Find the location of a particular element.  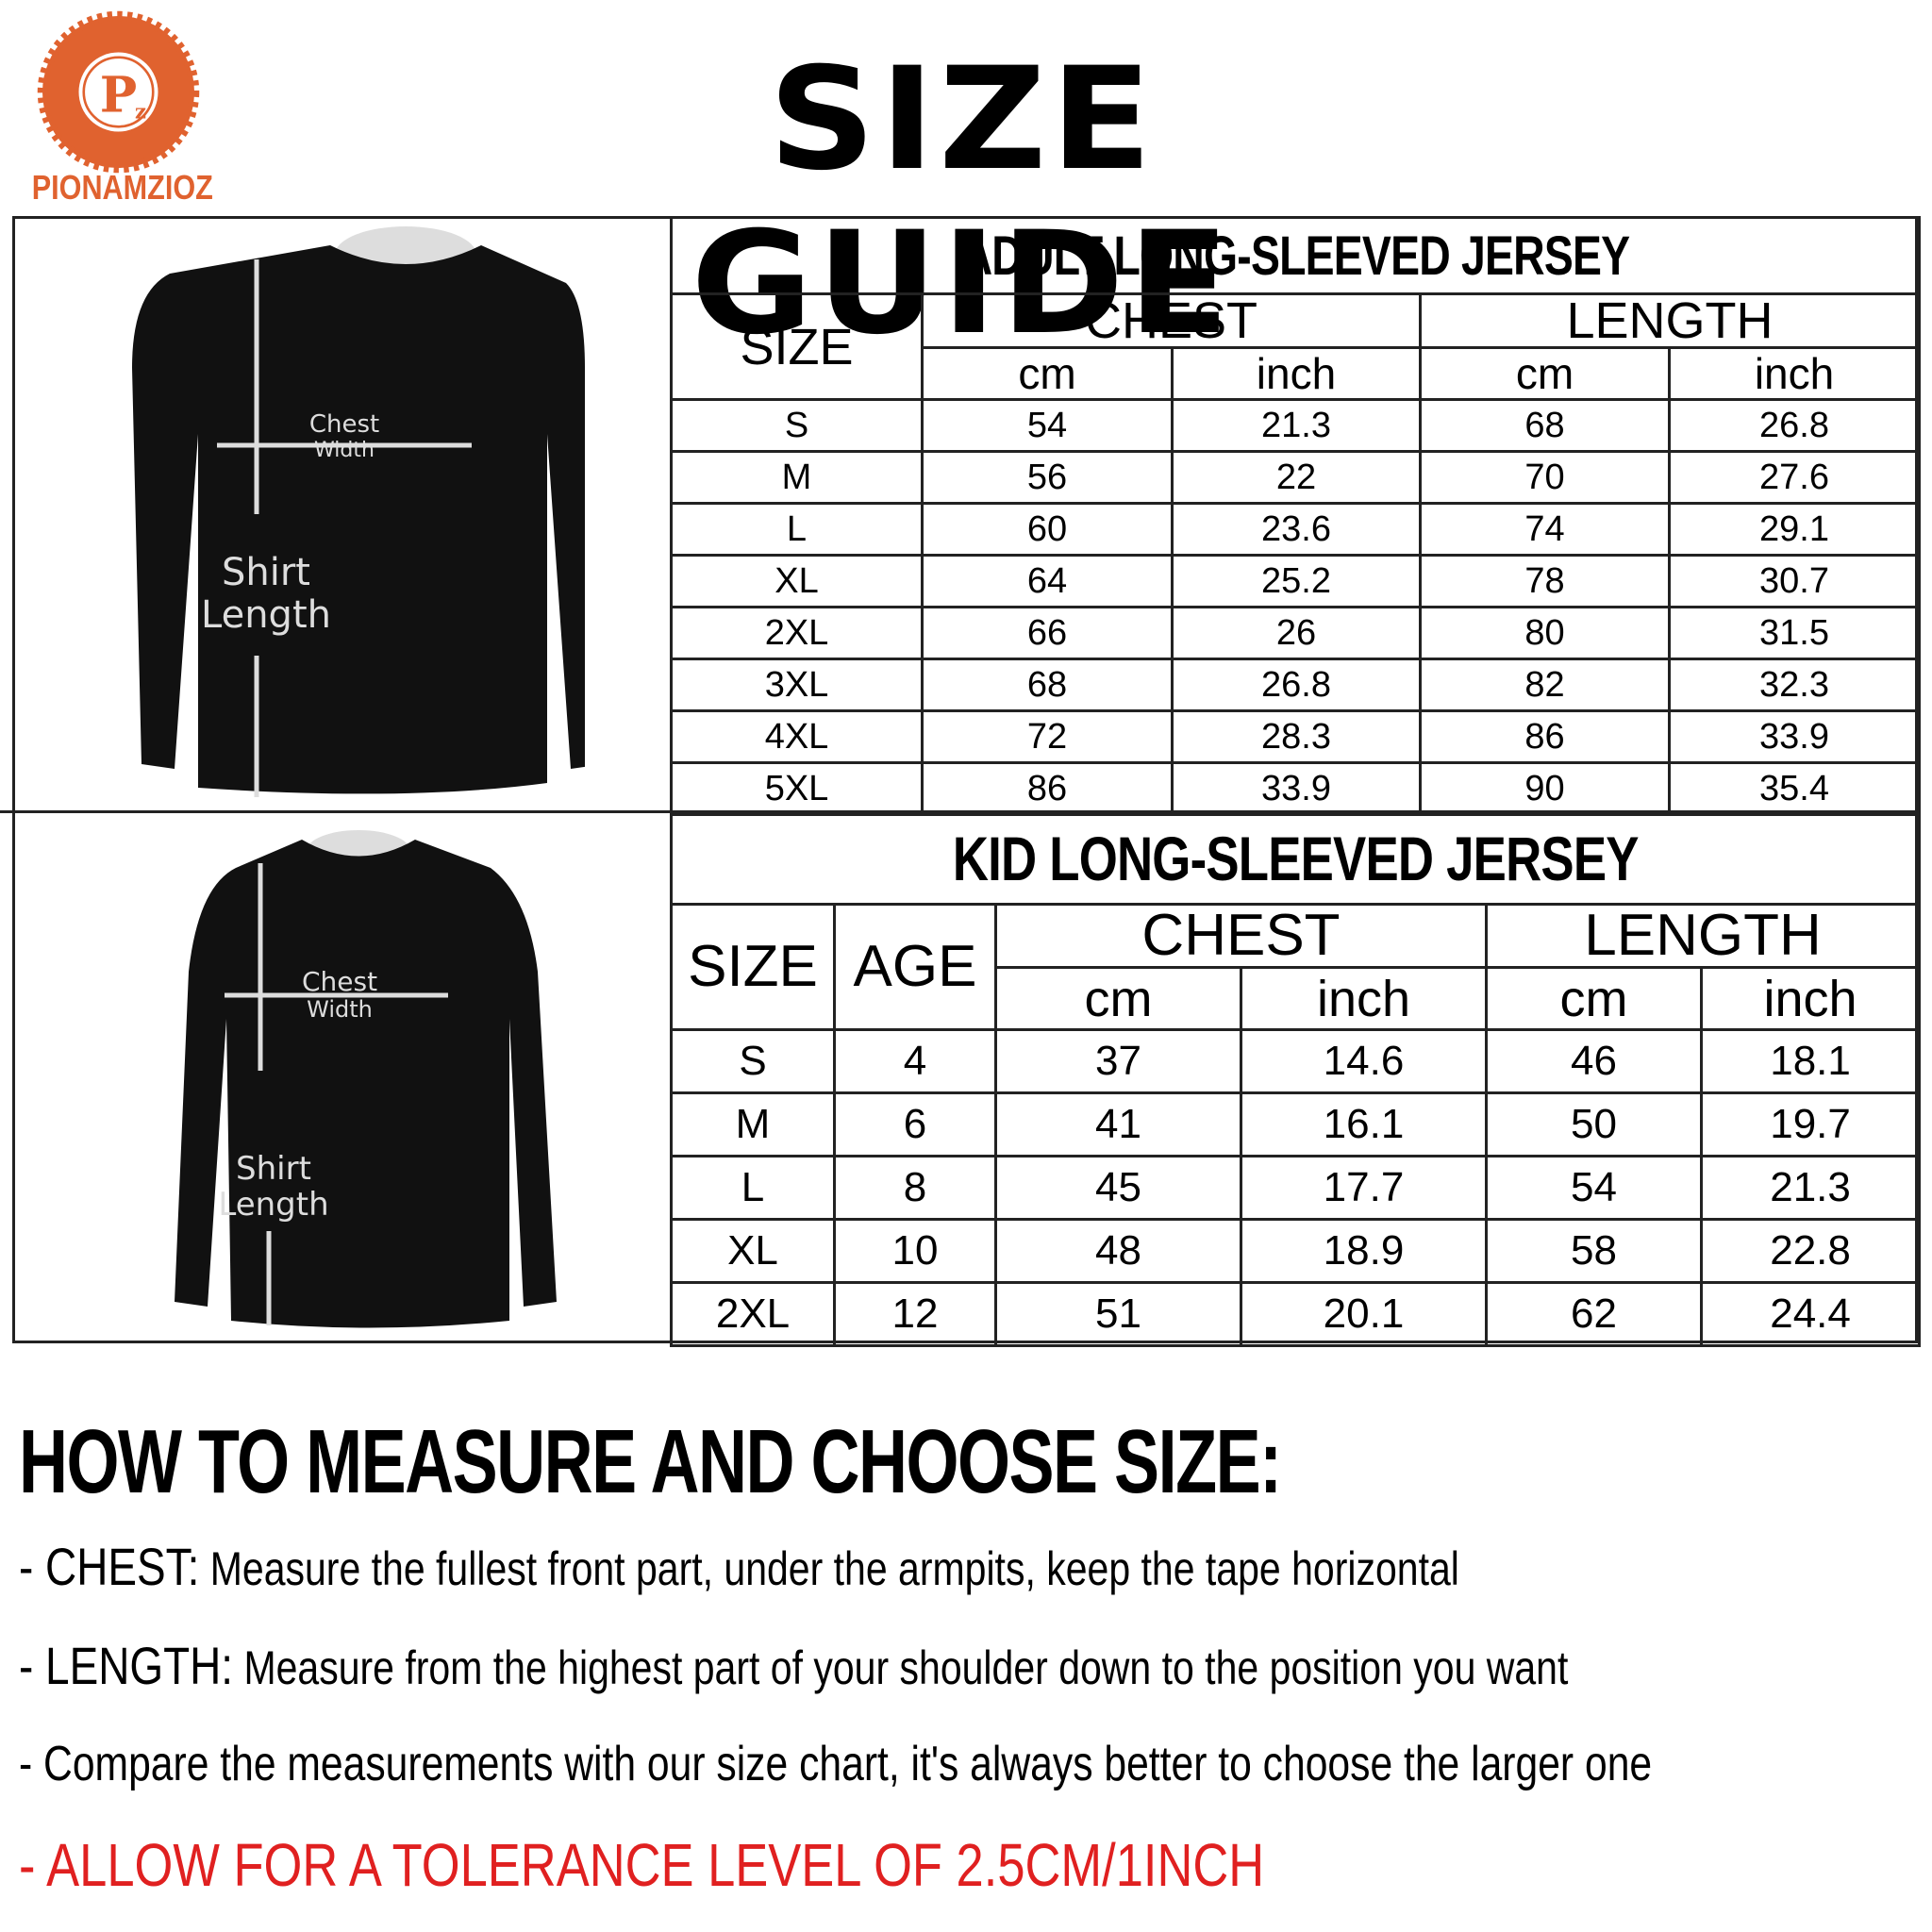

table-cell: 64 is located at coordinates (1047, 581).